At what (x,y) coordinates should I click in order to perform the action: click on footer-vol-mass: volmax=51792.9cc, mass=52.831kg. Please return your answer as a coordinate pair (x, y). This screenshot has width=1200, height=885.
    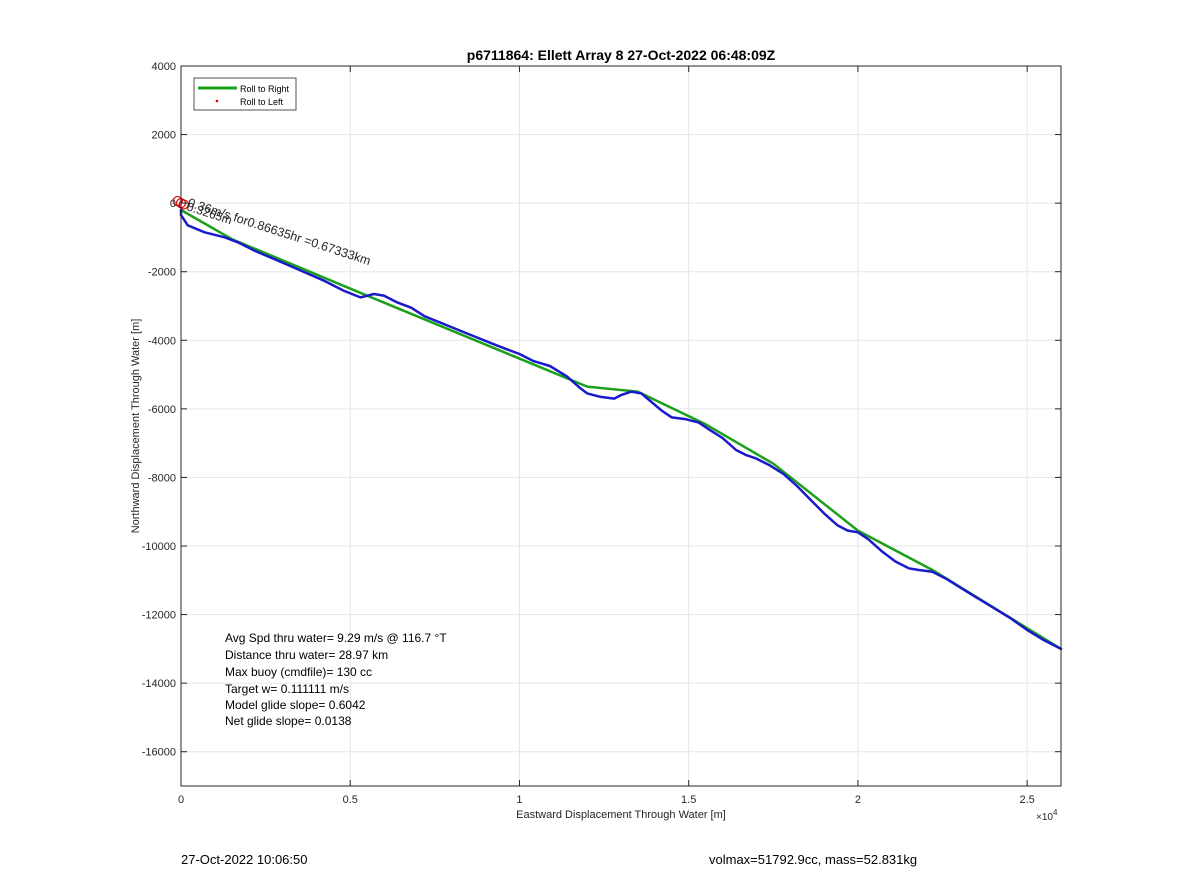
    Looking at the image, I should click on (813, 859).